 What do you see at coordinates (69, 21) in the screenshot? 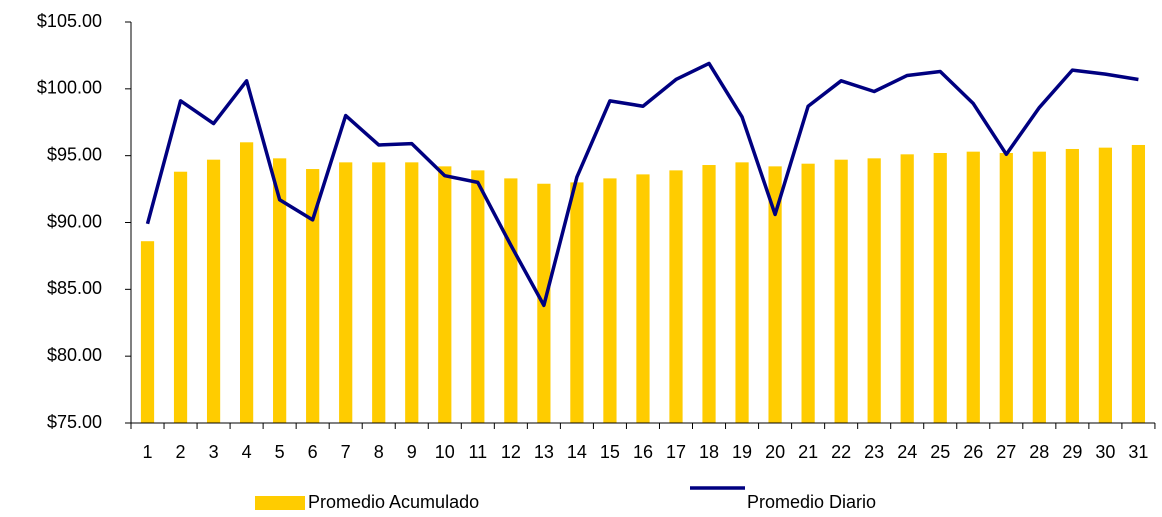
I see `y-tick-label: $105.00` at bounding box center [69, 21].